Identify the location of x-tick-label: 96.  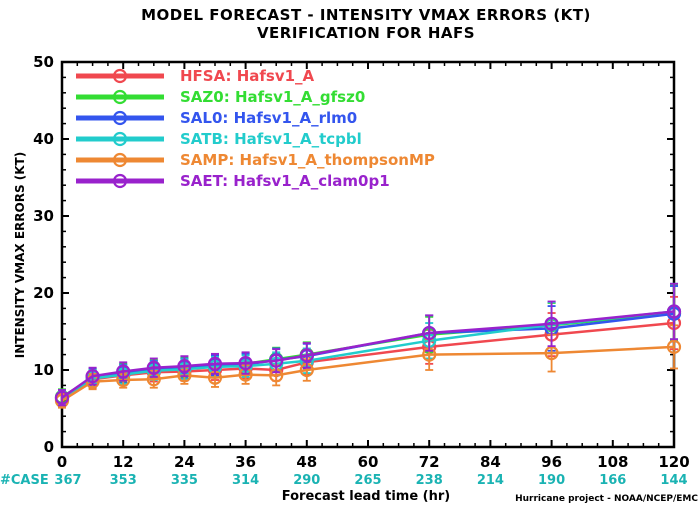
(551, 462).